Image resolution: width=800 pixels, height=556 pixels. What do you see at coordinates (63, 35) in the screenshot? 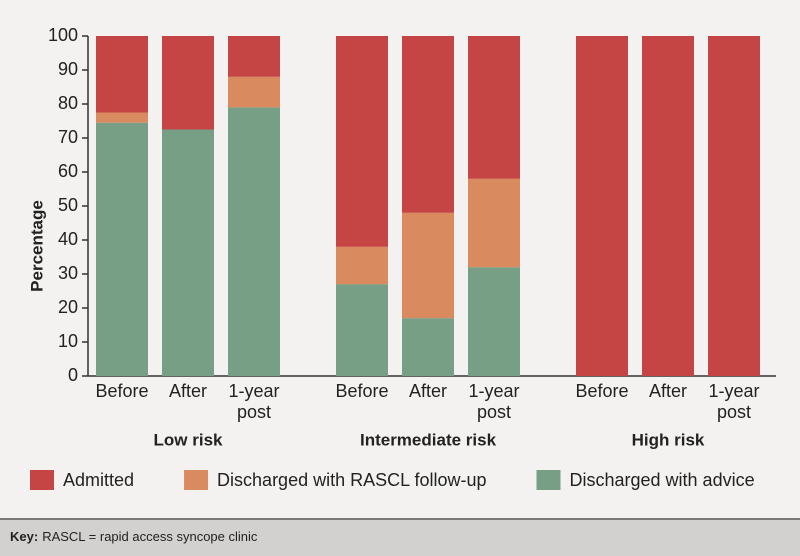
I see `y-tick-label: 100` at bounding box center [63, 35].